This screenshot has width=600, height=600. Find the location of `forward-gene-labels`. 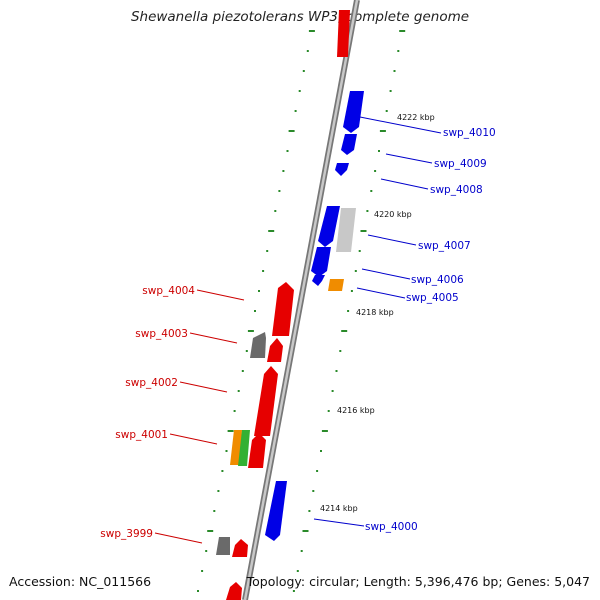

forward-gene-labels is located at coordinates (199, 416).